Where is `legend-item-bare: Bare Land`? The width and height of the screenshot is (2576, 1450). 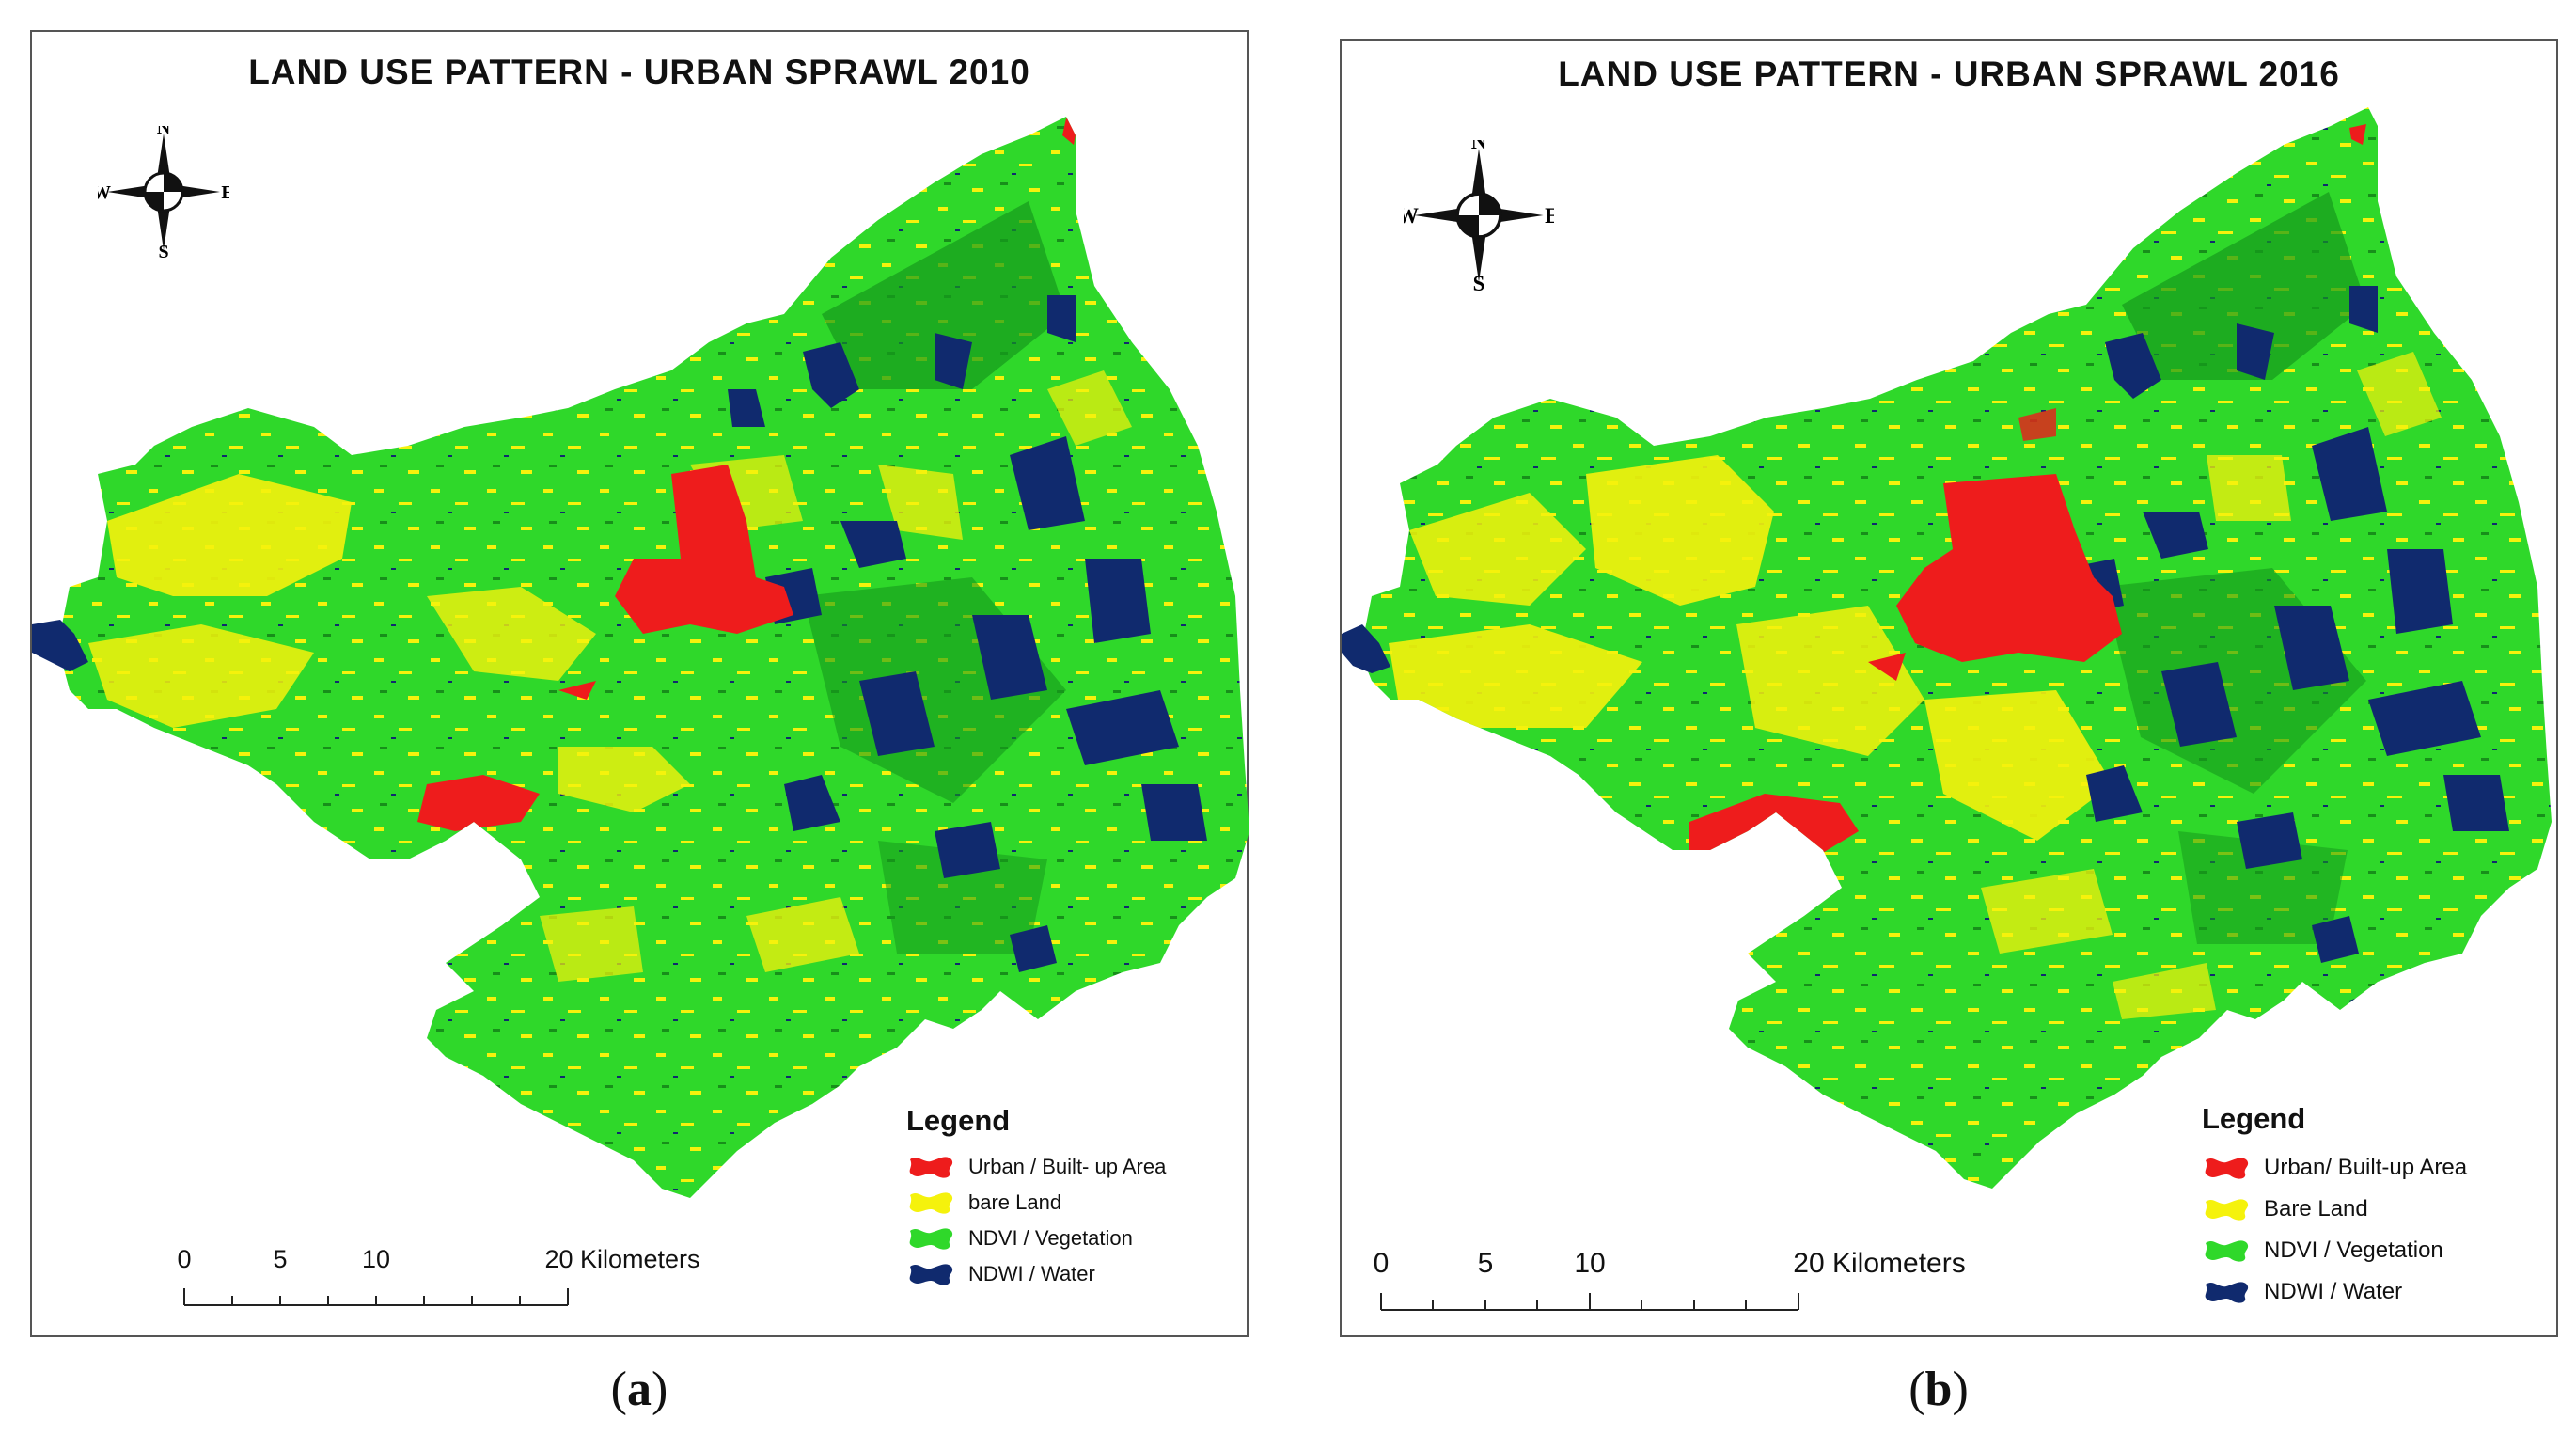
legend-item-bare: Bare Land is located at coordinates (2334, 1209).